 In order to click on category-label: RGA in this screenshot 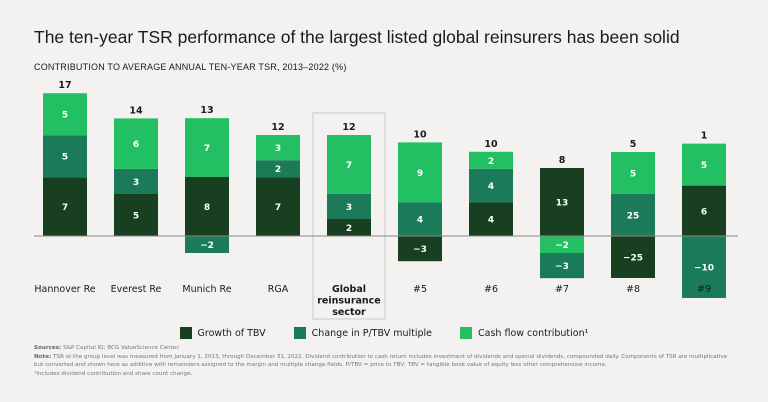, I will do `click(278, 289)`.